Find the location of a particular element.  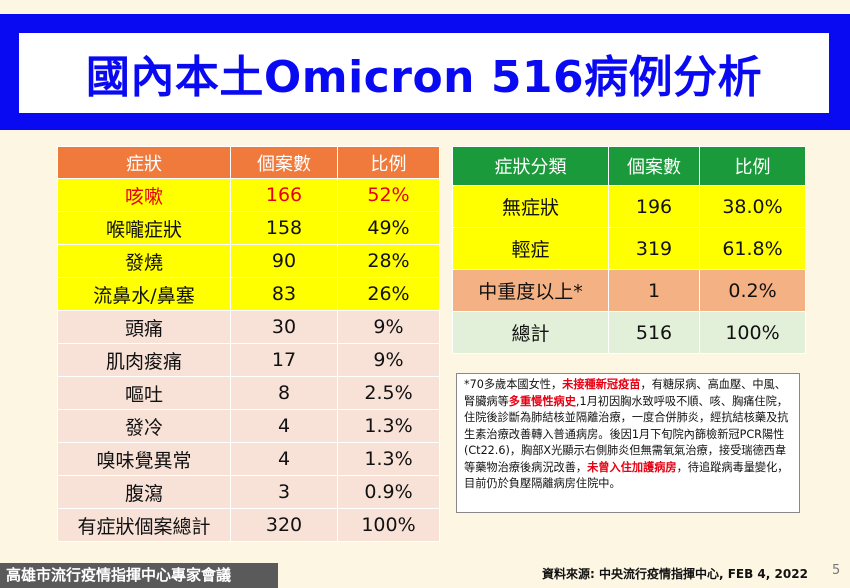

cell-category: 無症狀 is located at coordinates (530, 206).